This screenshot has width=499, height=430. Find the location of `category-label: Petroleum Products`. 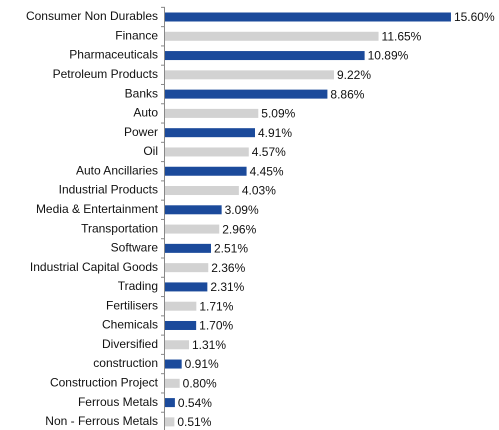

category-label: Petroleum Products is located at coordinates (105, 74).